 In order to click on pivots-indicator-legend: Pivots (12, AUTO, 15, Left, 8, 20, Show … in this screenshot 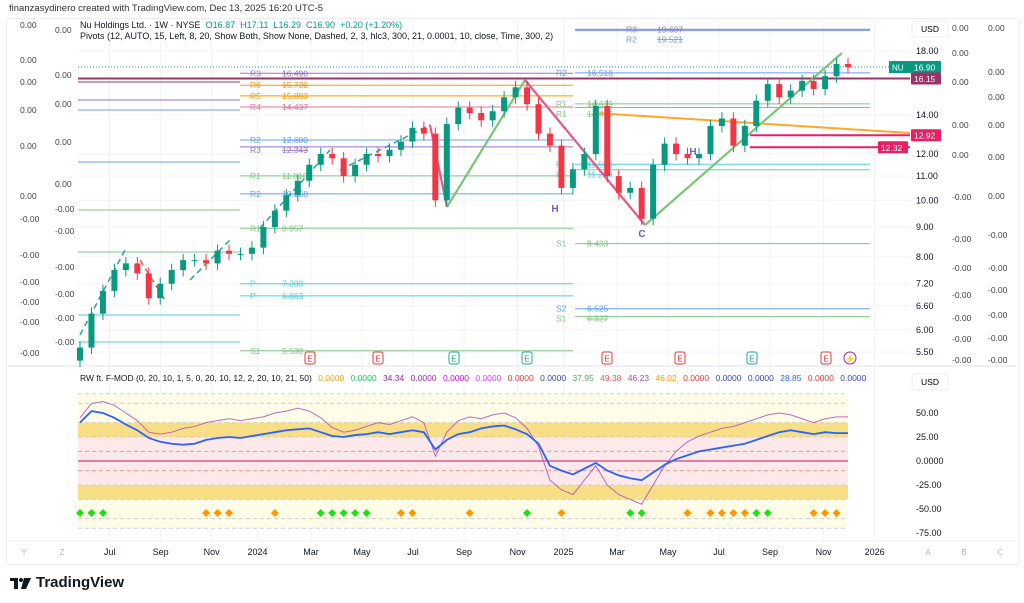, I will do `click(317, 36)`.